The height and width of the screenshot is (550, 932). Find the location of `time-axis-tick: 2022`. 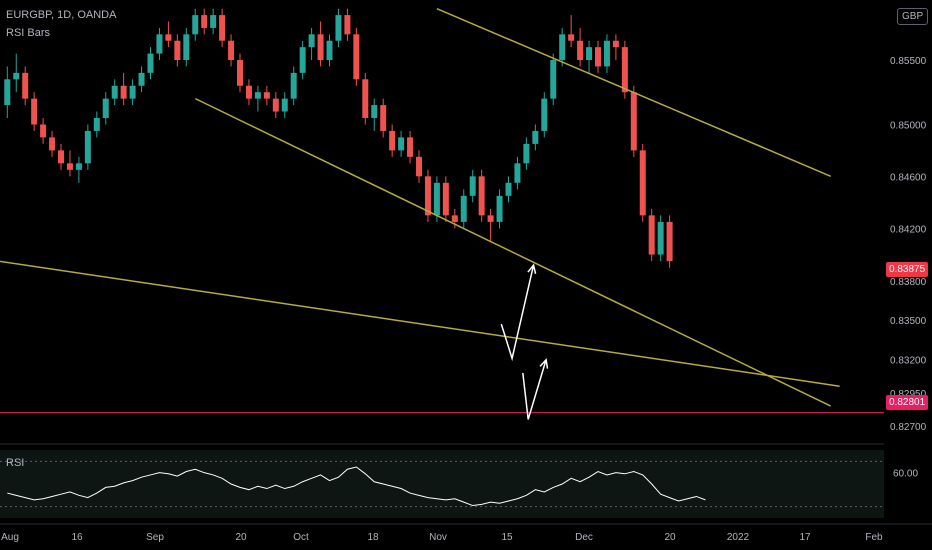

time-axis-tick: 2022 is located at coordinates (738, 537).